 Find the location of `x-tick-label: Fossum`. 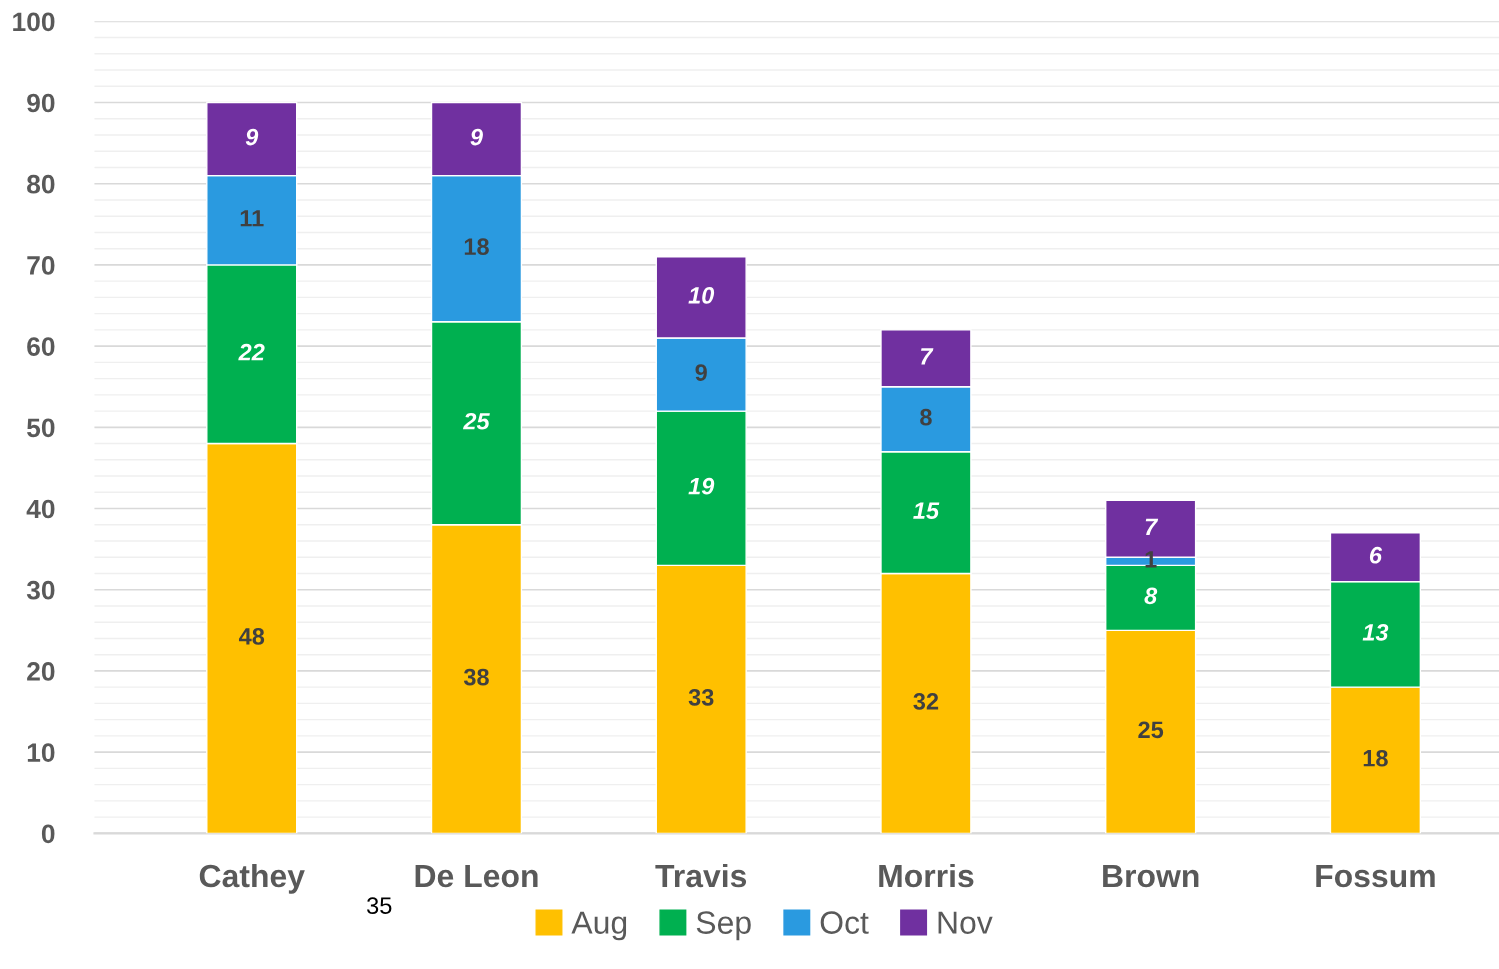

x-tick-label: Fossum is located at coordinates (1375, 876).